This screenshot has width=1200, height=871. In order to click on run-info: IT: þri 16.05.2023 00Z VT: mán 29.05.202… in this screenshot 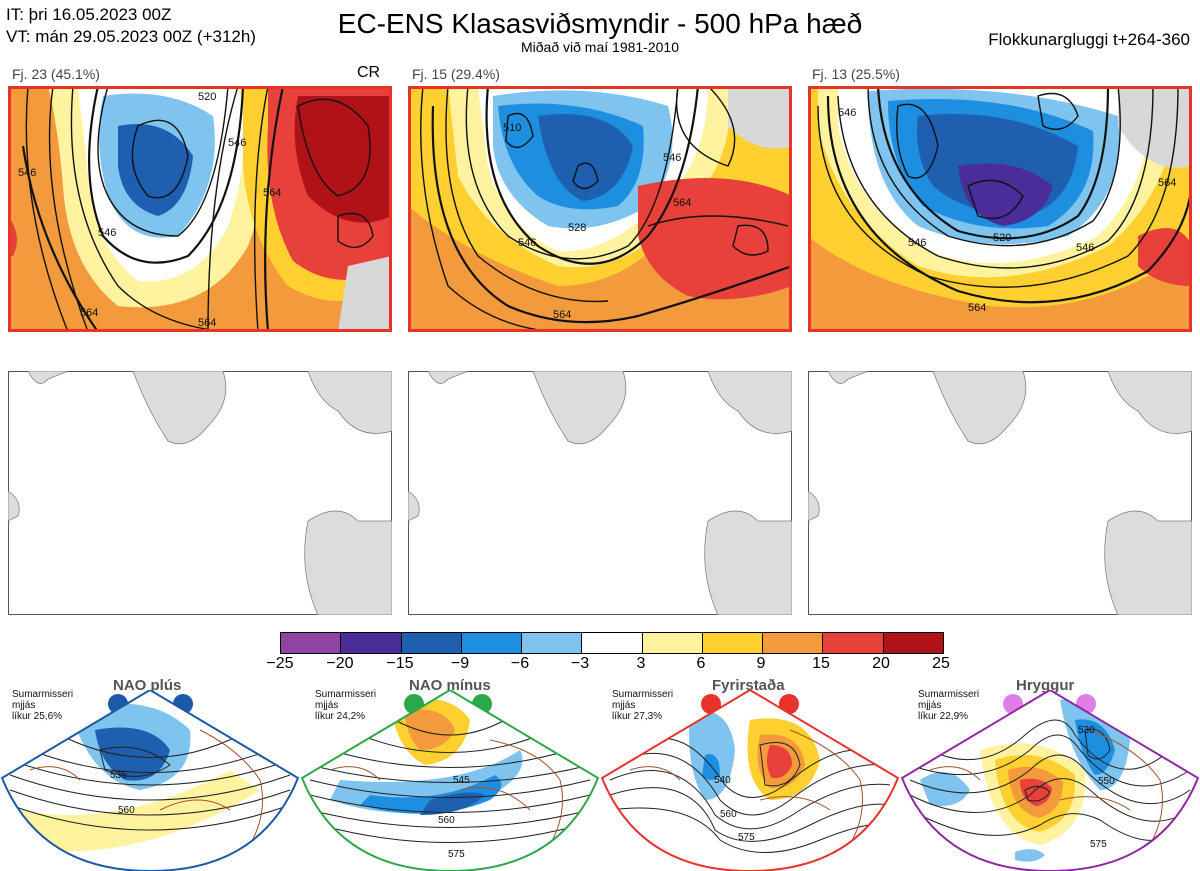, I will do `click(131, 26)`.